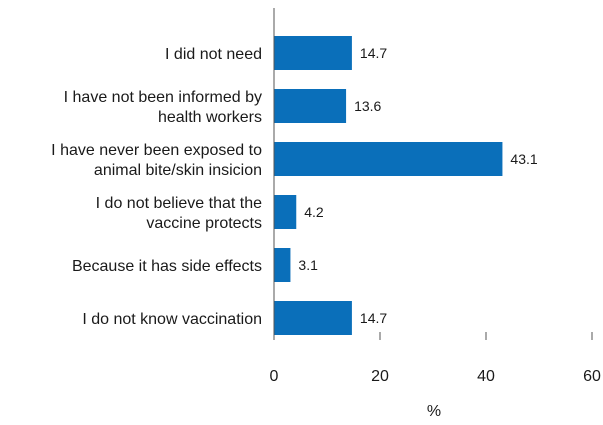  Describe the element at coordinates (179, 203) in the screenshot. I see `category-label-3-0: I do not believe that the` at that location.